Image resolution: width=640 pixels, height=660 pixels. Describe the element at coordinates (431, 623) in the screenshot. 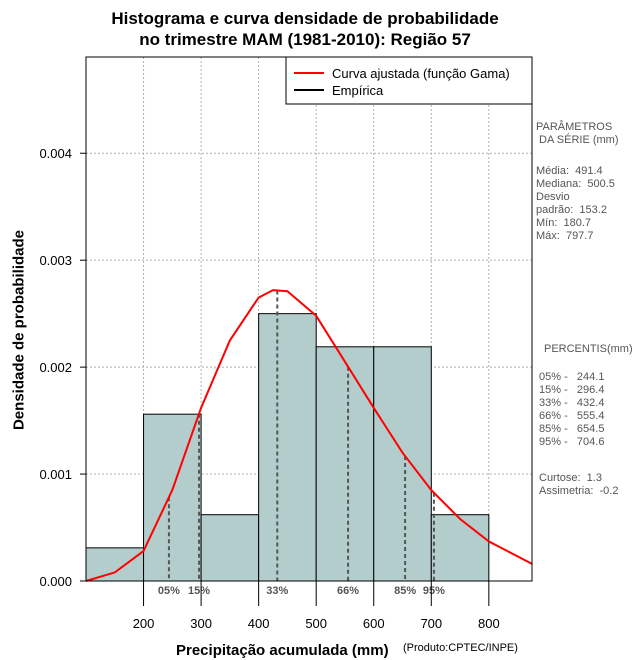

I see `x-tick-label: 700` at that location.